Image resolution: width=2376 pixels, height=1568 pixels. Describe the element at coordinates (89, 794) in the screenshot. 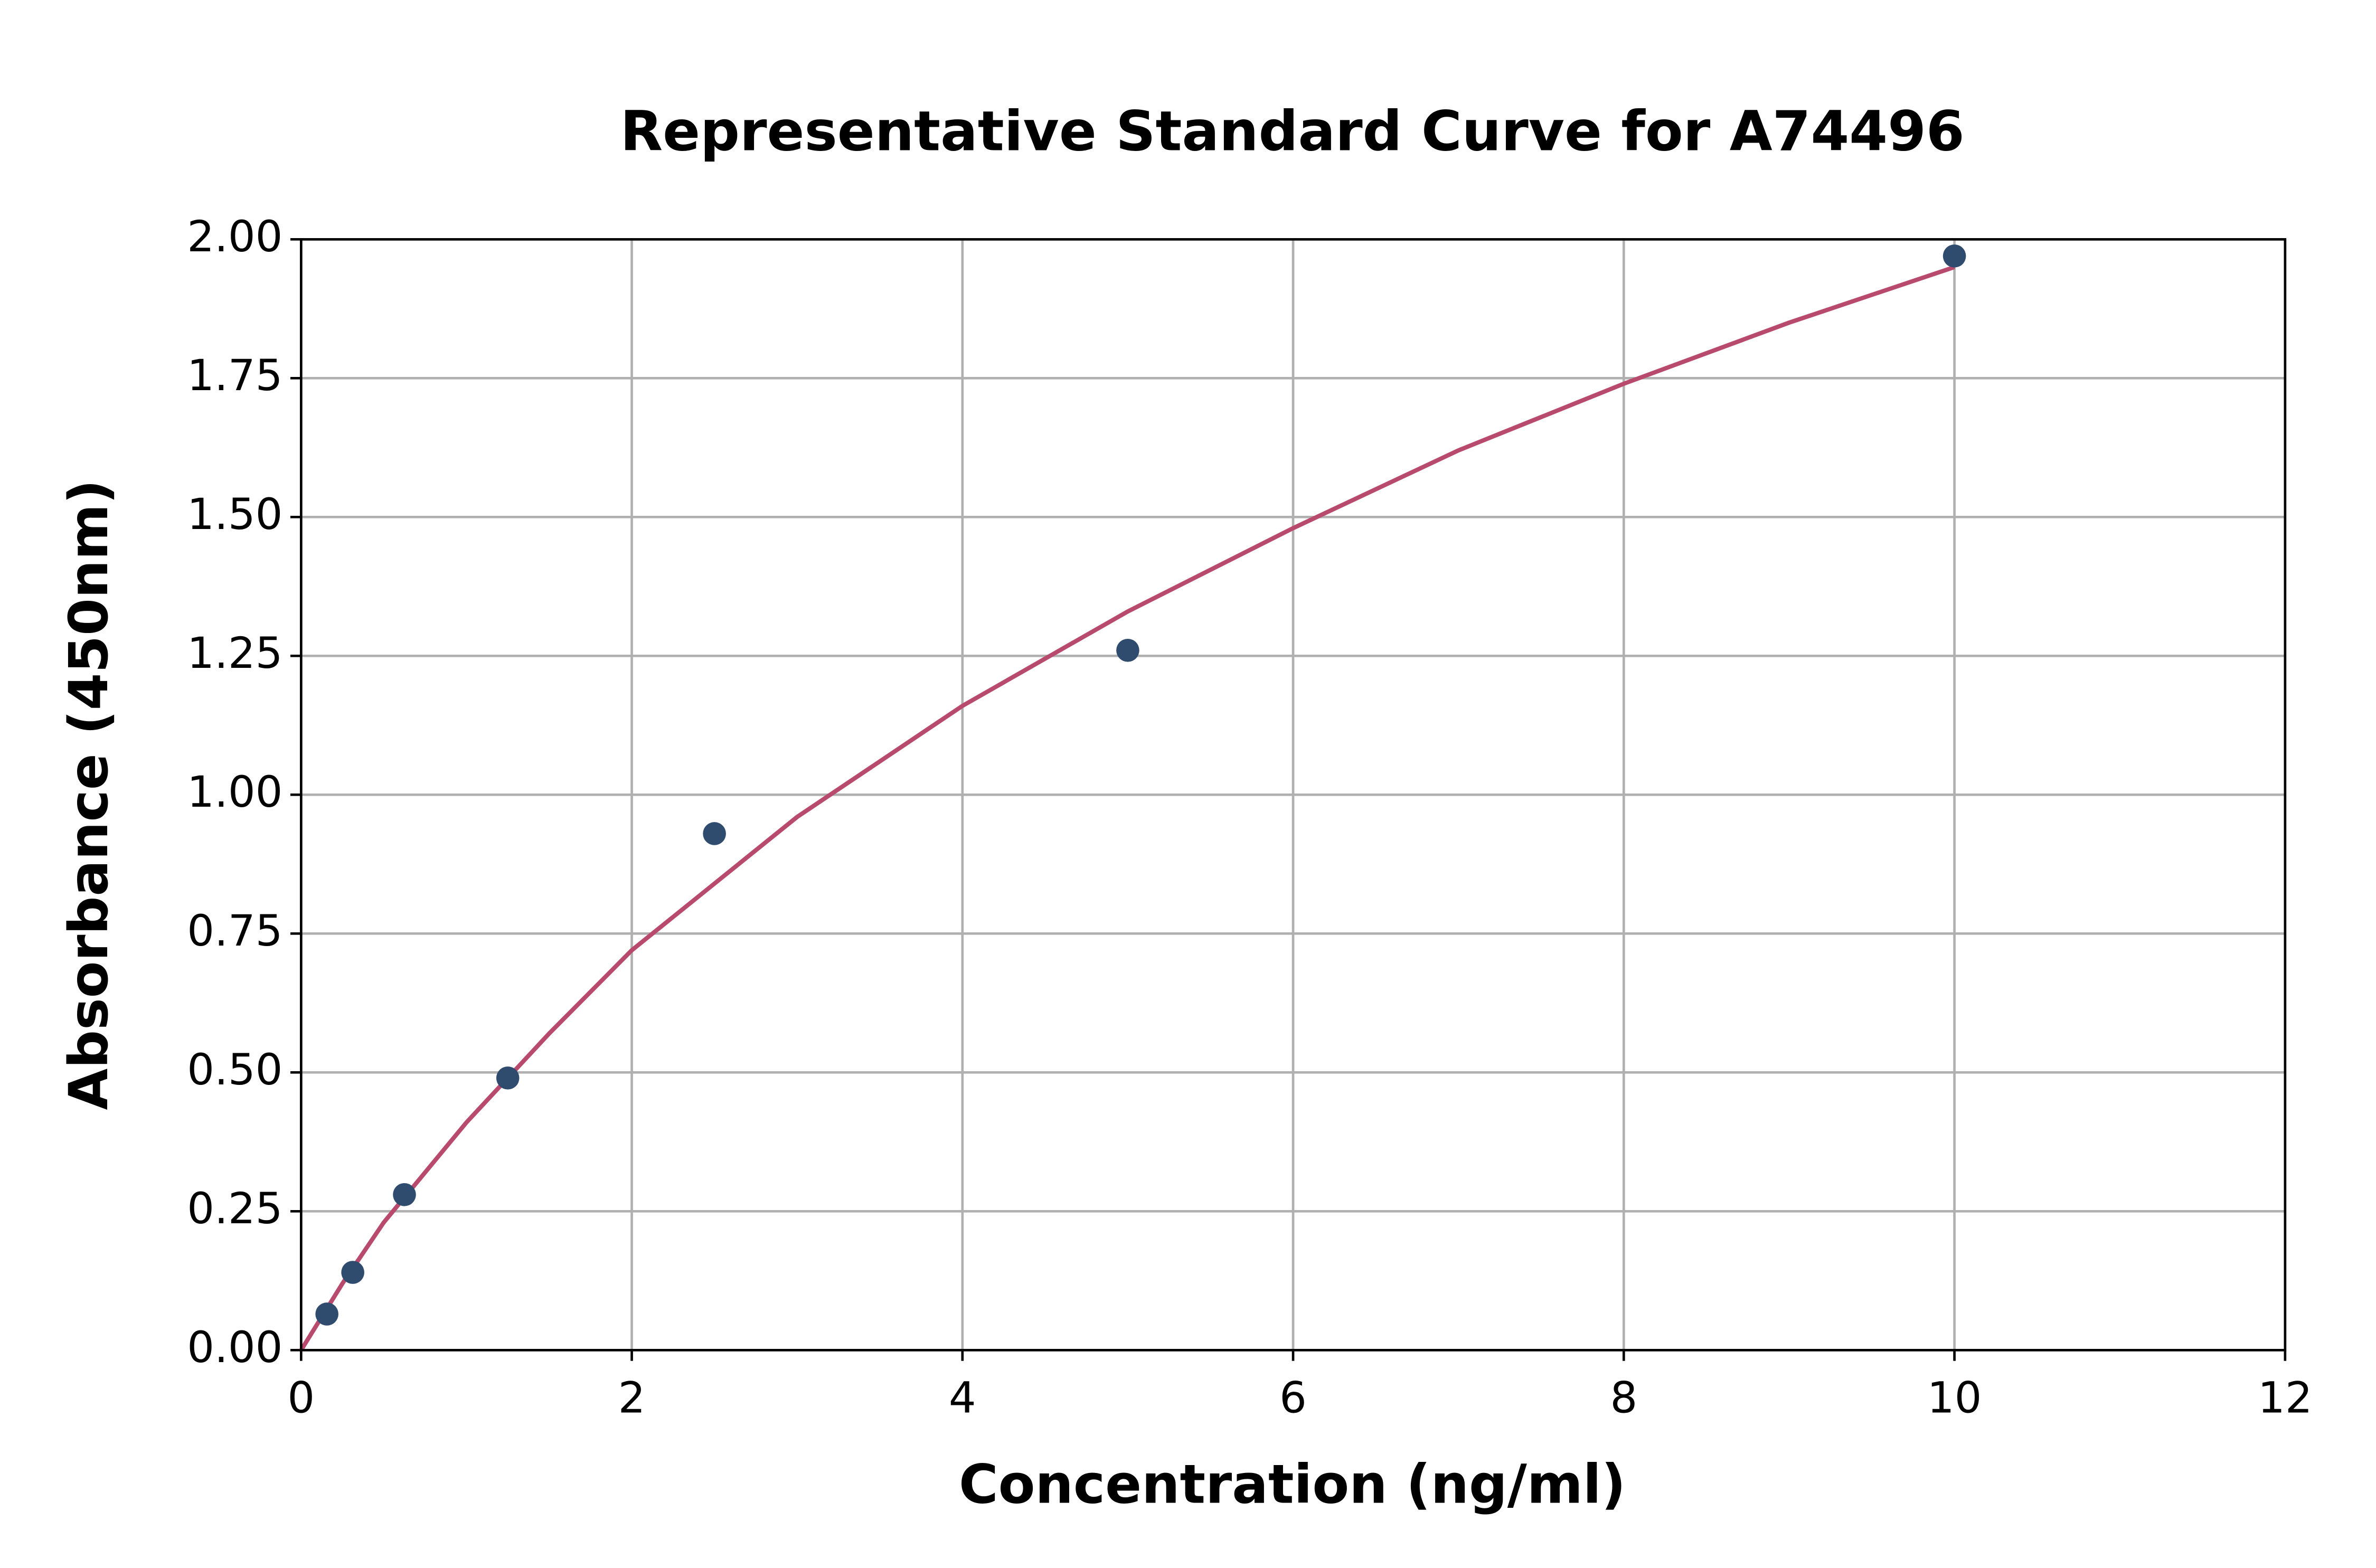

I see `y-axis-label: Absorbance (450nm)` at that location.